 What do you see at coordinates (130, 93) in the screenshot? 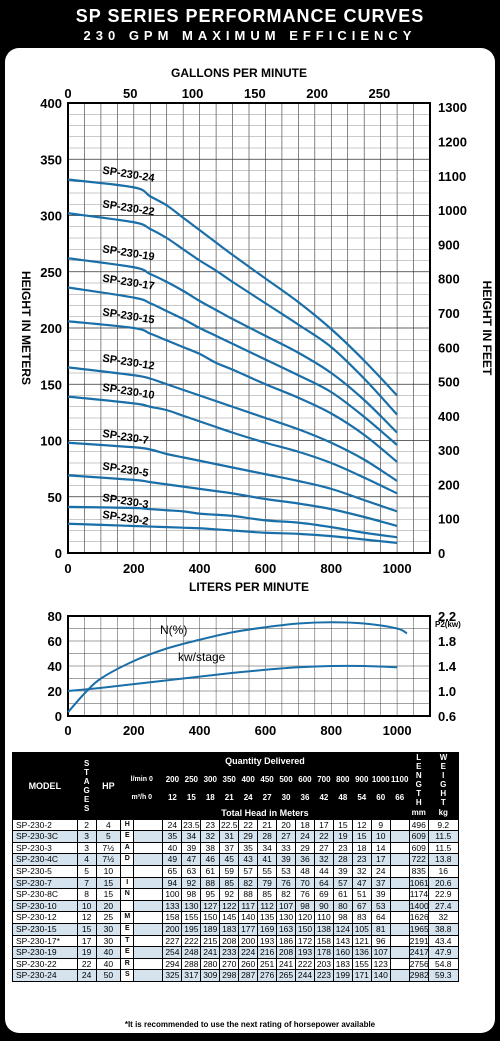
I see `x-top-tick-label: 50` at bounding box center [130, 93].